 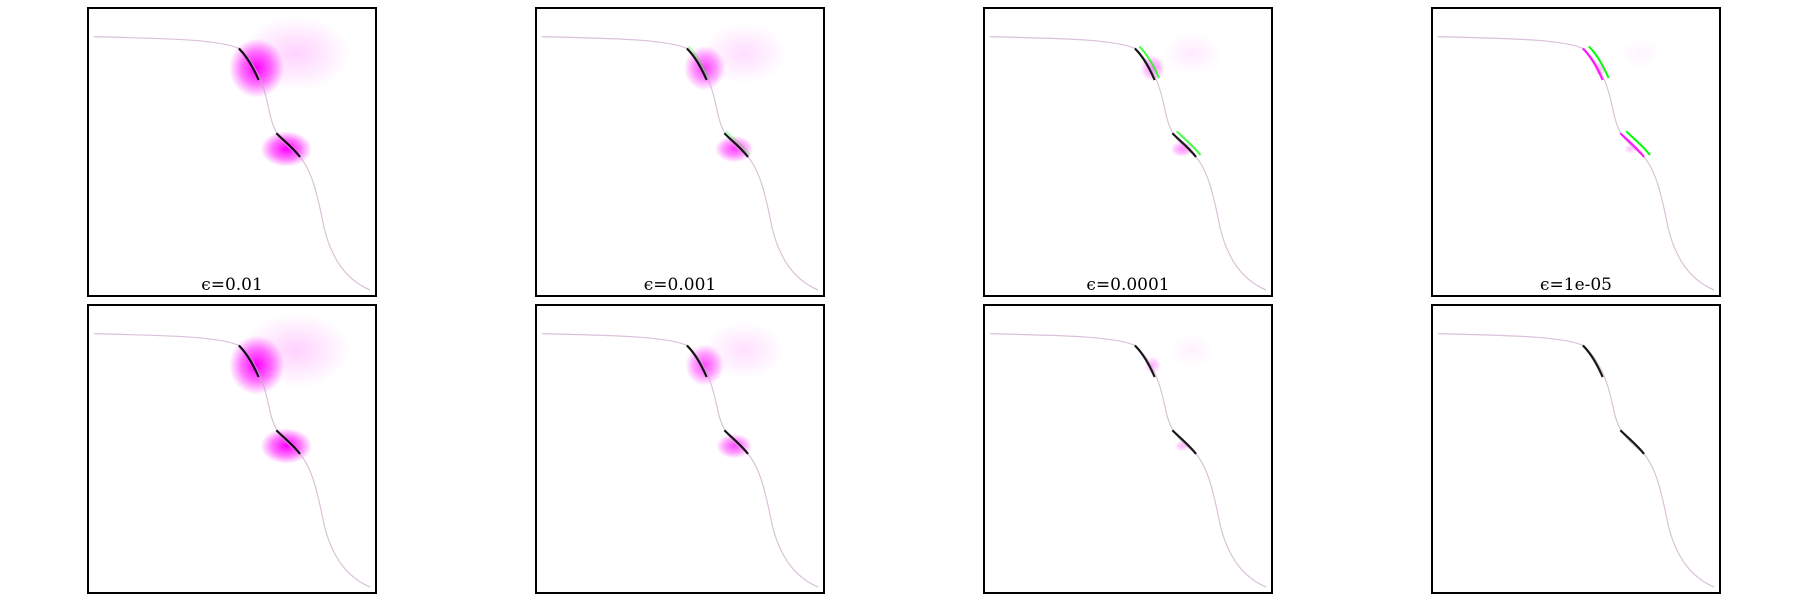 I want to click on heatmap-panel-top-2: ϵ=0.001, so click(x=680, y=152).